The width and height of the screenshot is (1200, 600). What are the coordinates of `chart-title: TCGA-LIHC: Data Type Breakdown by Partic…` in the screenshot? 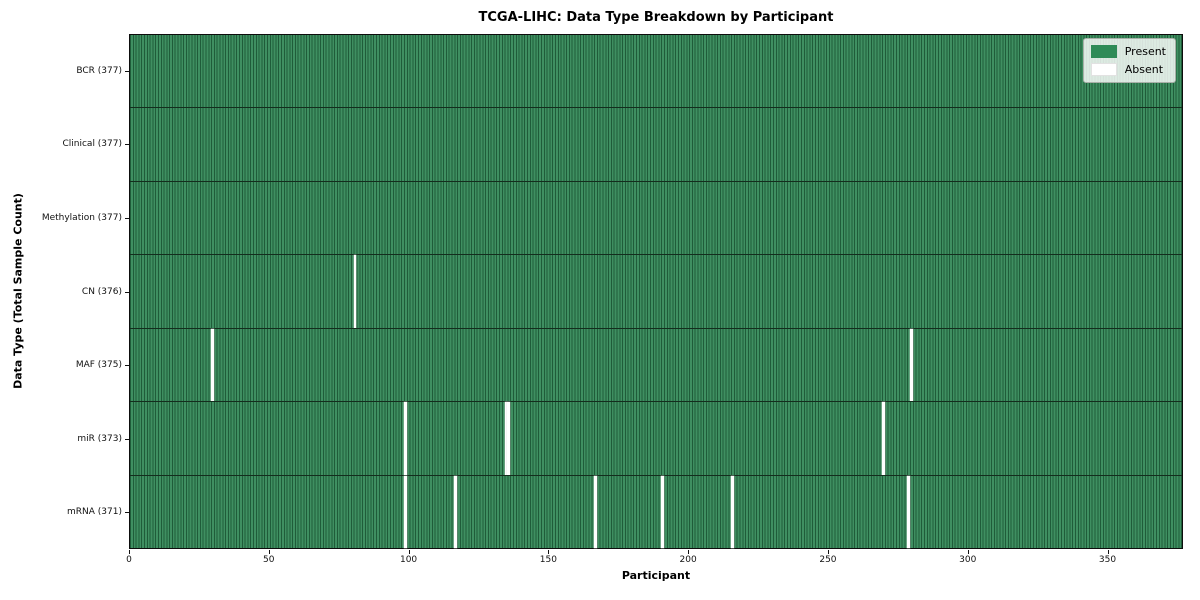 It's located at (656, 17).